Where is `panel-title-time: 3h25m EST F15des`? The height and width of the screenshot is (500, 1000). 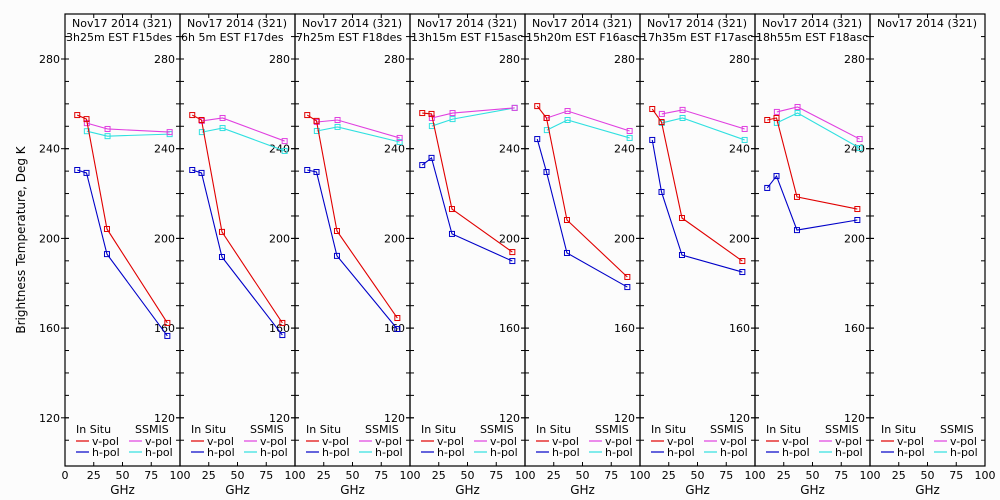
panel-title-time: 3h25m EST F15des is located at coordinates (119, 37).